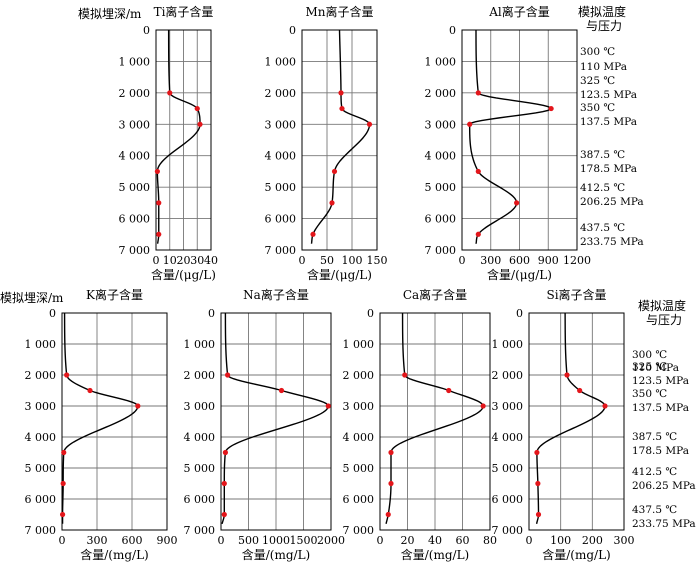 The width and height of the screenshot is (700, 575). Describe the element at coordinates (276, 294) in the screenshot. I see `chart-title: Na离子含量` at that location.